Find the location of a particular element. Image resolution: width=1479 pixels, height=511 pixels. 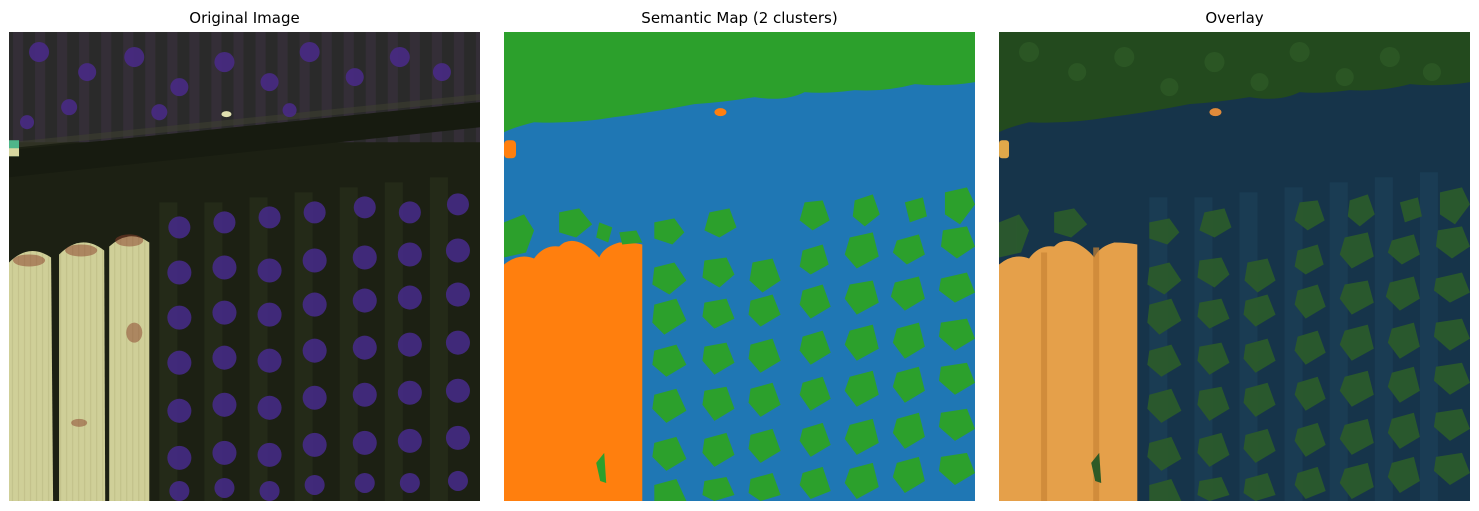

panel-title-original: Original Image is located at coordinates (244, 18).